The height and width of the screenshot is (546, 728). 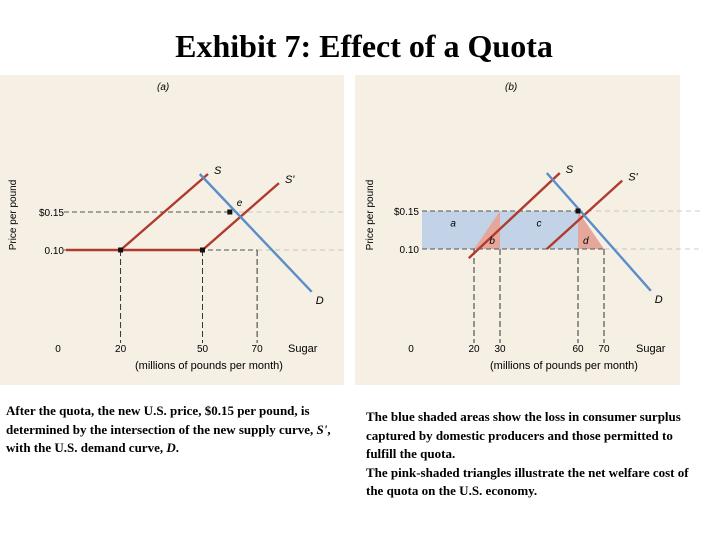 I want to click on panel-b-area-label-b: b, so click(x=492, y=241).